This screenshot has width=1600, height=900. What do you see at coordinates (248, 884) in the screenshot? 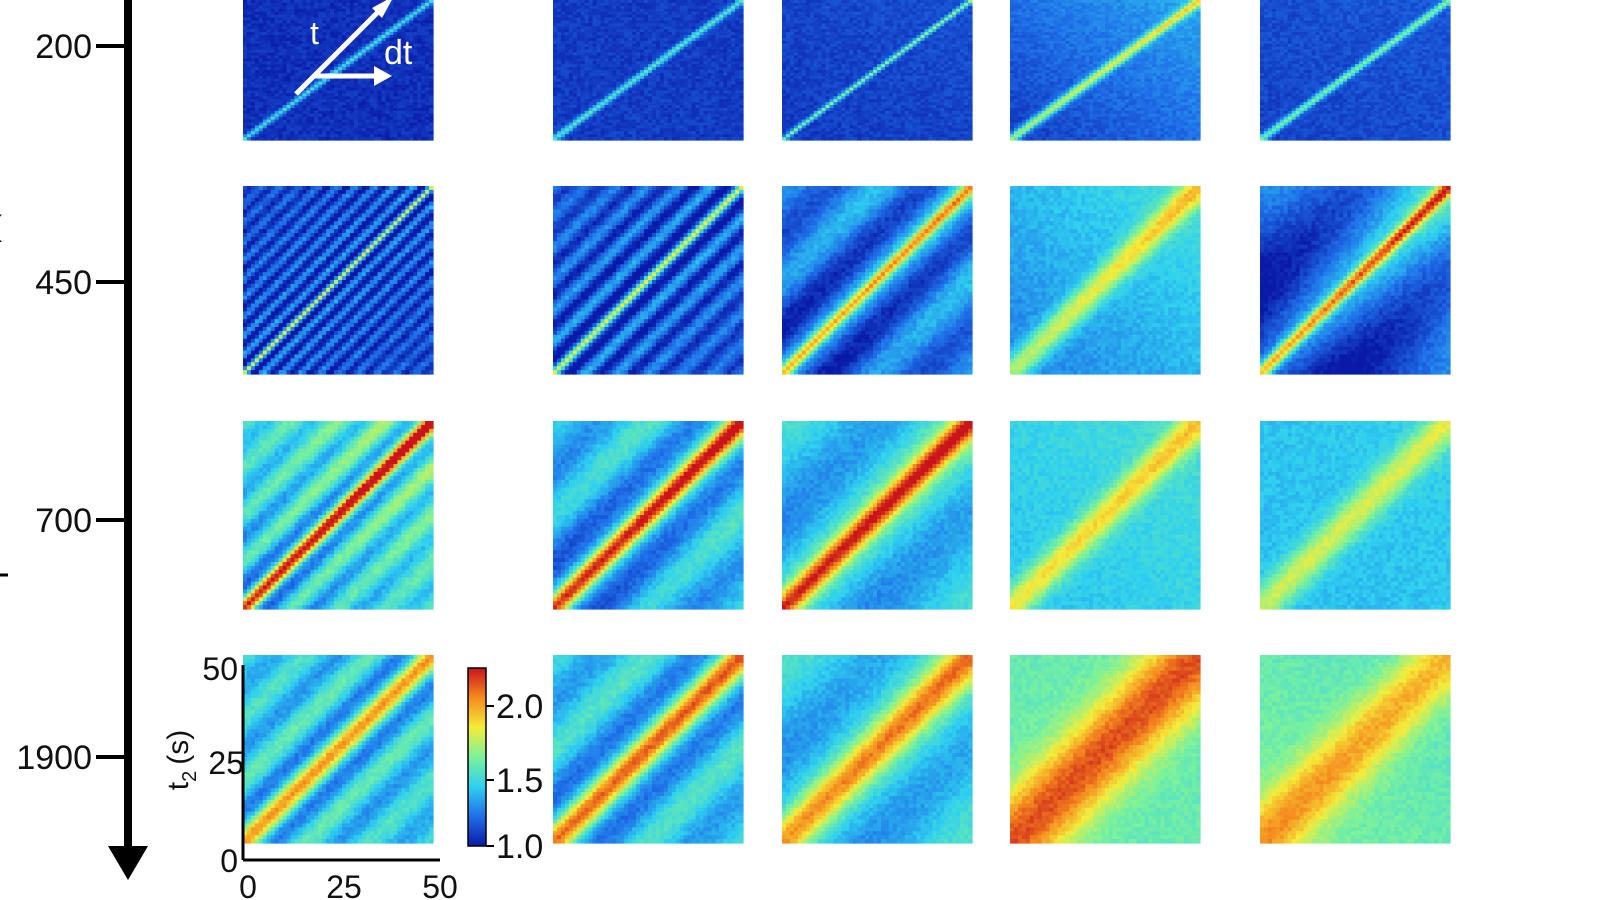
I see `tile-xtick-0: 0` at bounding box center [248, 884].